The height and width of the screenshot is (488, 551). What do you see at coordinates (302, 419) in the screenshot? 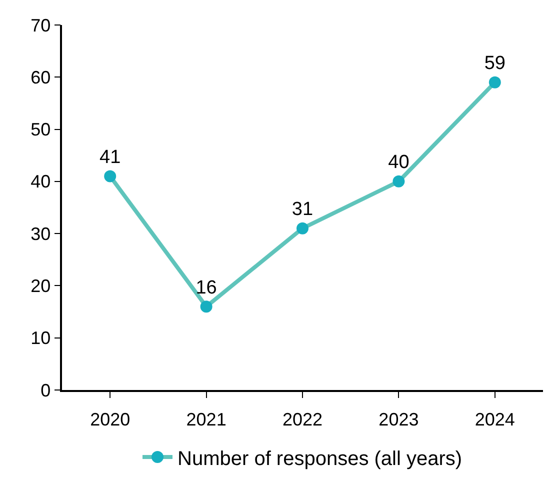
I see `x-tick-label: 2022` at bounding box center [302, 419].